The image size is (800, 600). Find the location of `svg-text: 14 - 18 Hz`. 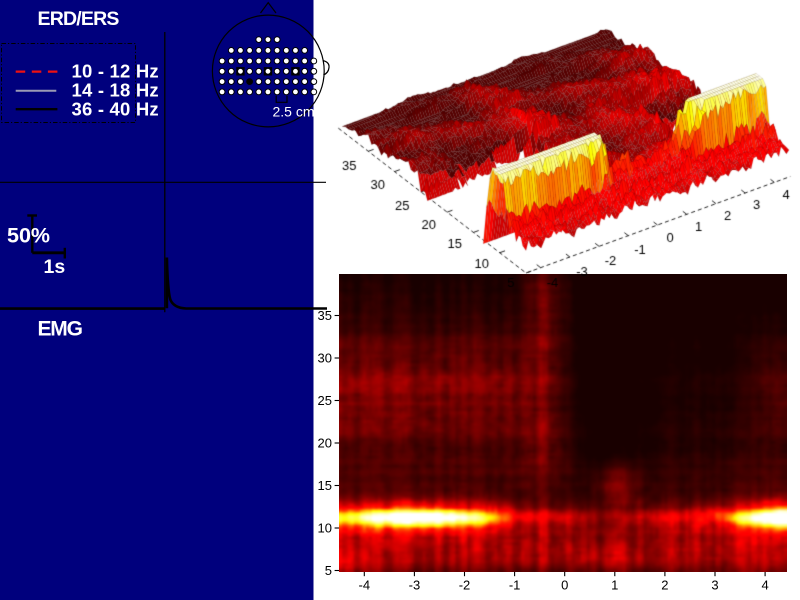

svg-text: 14 - 18 Hz is located at coordinates (115, 90).